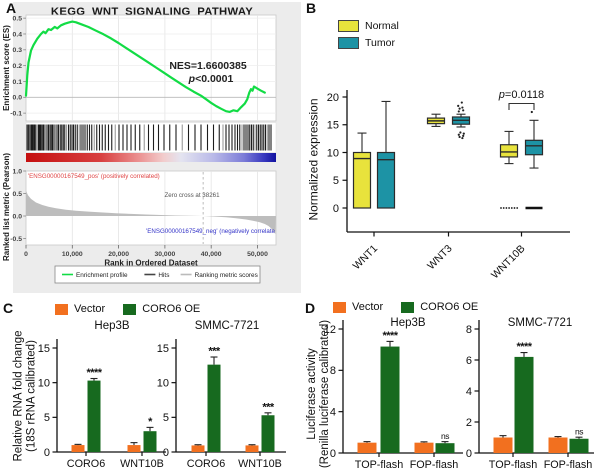  Describe the element at coordinates (6, 68) in the screenshot. I see `svg-text: Enrichment score (ES)` at that location.